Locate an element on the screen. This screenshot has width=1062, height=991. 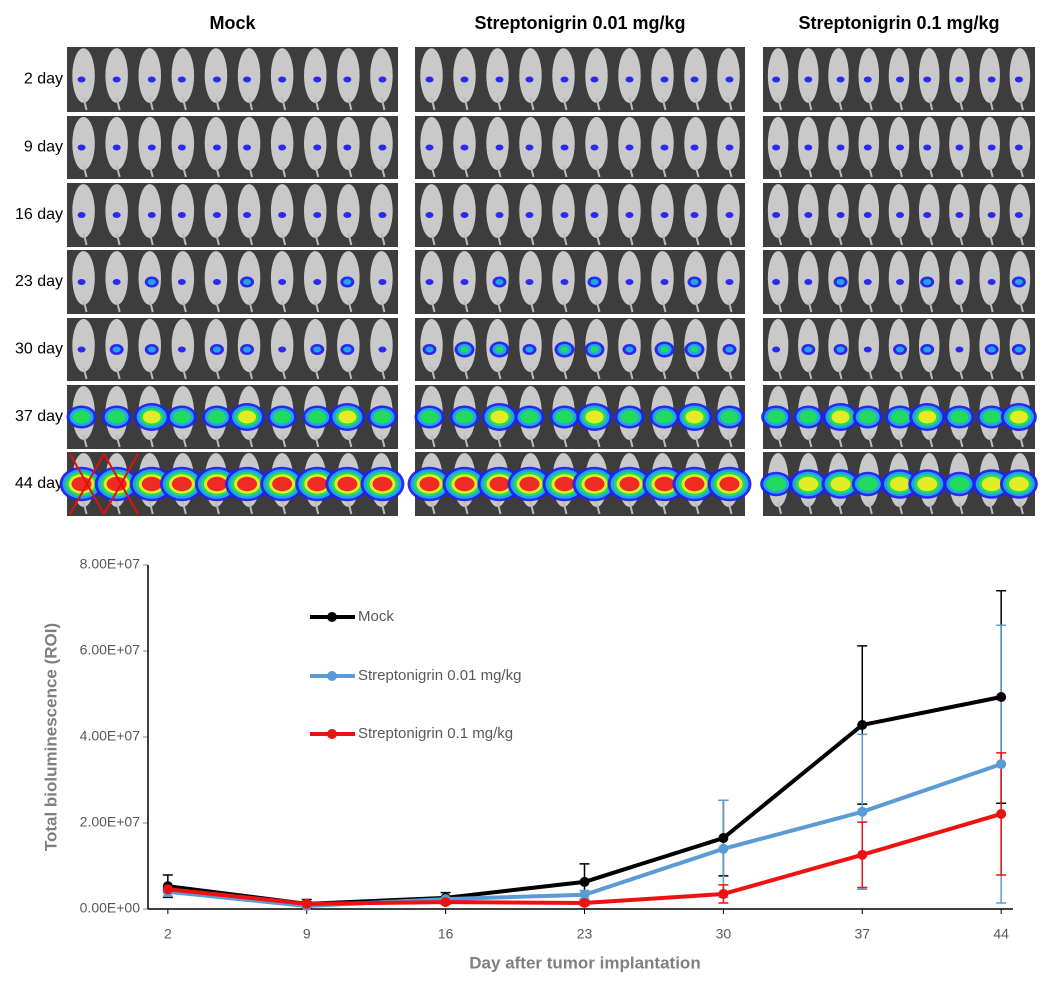
row-label: 30 day is located at coordinates (39, 349).